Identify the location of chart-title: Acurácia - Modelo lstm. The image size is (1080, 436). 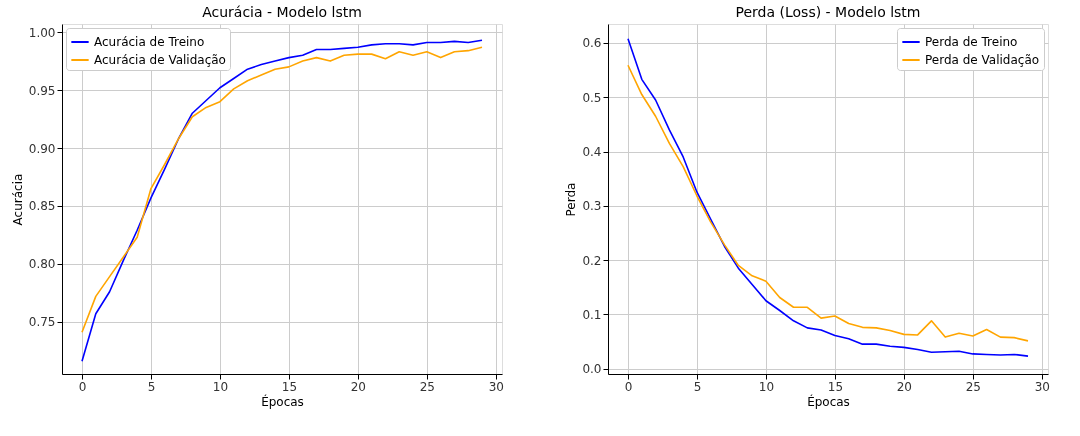
(282, 12).